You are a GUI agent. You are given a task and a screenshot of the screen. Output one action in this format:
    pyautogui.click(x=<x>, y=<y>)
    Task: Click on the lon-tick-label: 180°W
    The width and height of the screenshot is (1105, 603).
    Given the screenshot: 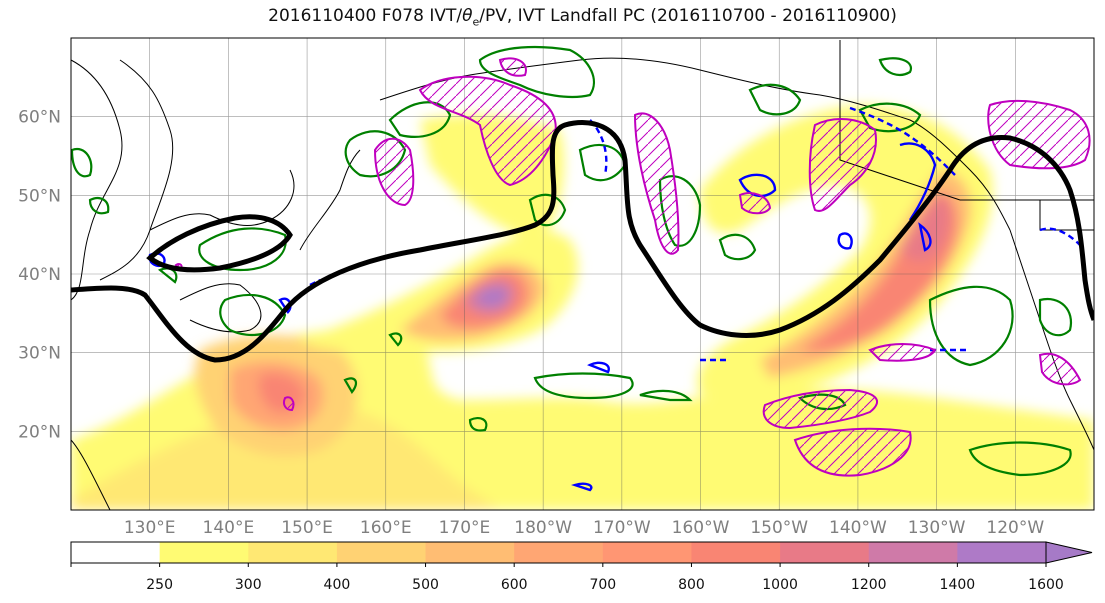 What is the action you would take?
    pyautogui.click(x=543, y=528)
    